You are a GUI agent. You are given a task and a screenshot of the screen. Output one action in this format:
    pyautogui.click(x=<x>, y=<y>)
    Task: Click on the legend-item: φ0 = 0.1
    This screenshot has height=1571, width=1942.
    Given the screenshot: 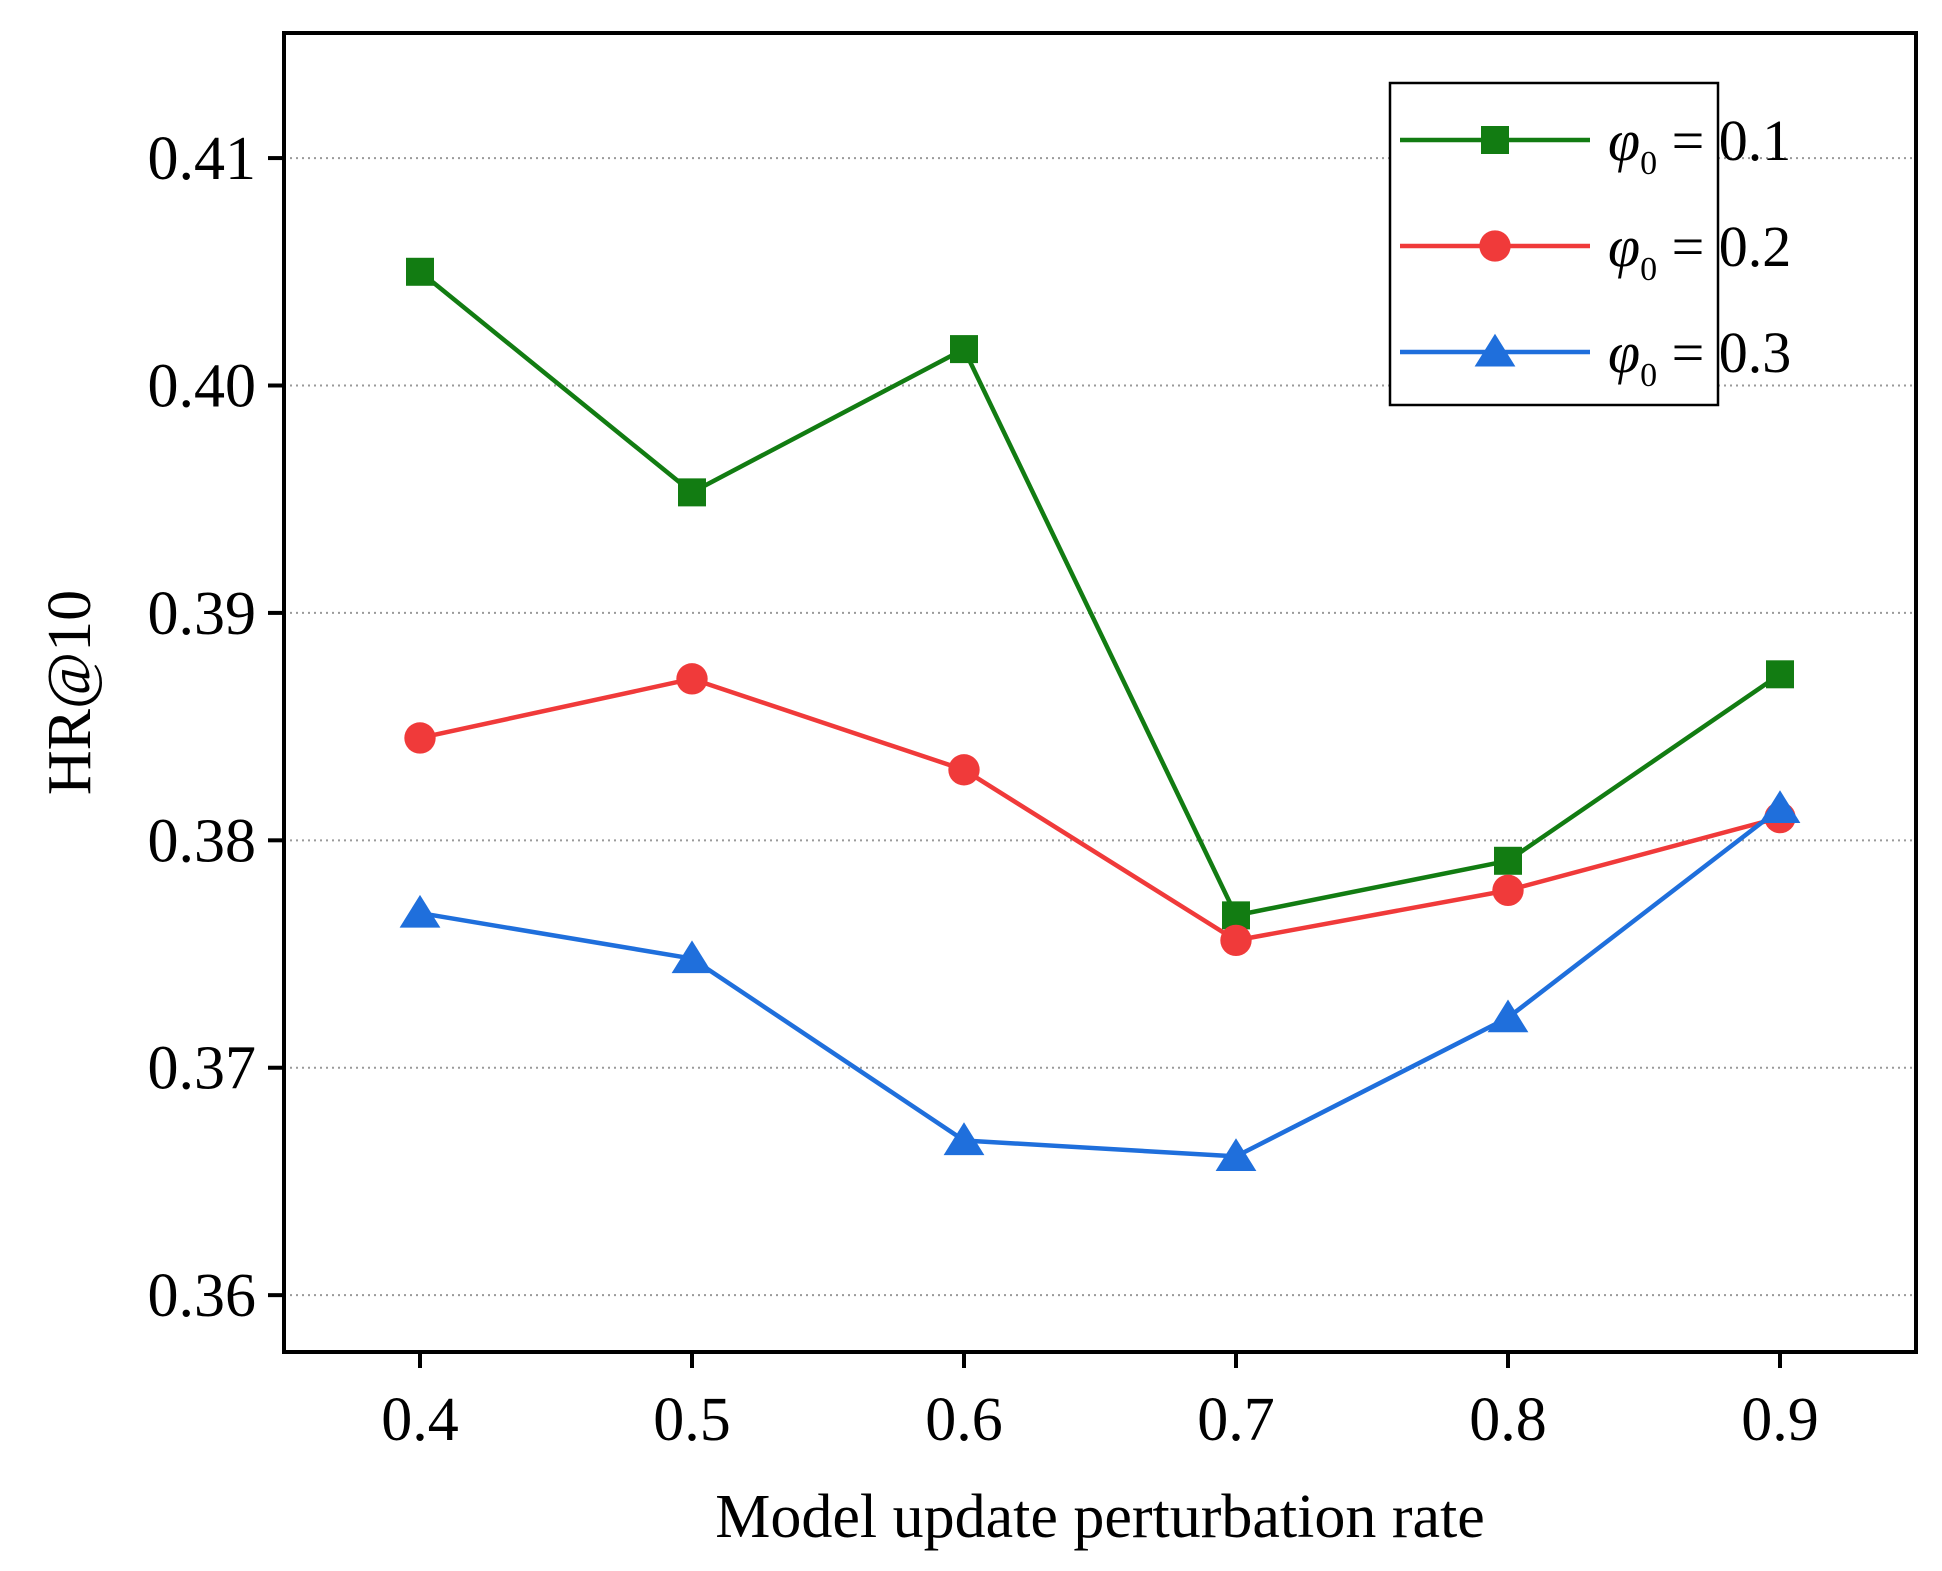 What is the action you would take?
    pyautogui.click(x=1595, y=145)
    